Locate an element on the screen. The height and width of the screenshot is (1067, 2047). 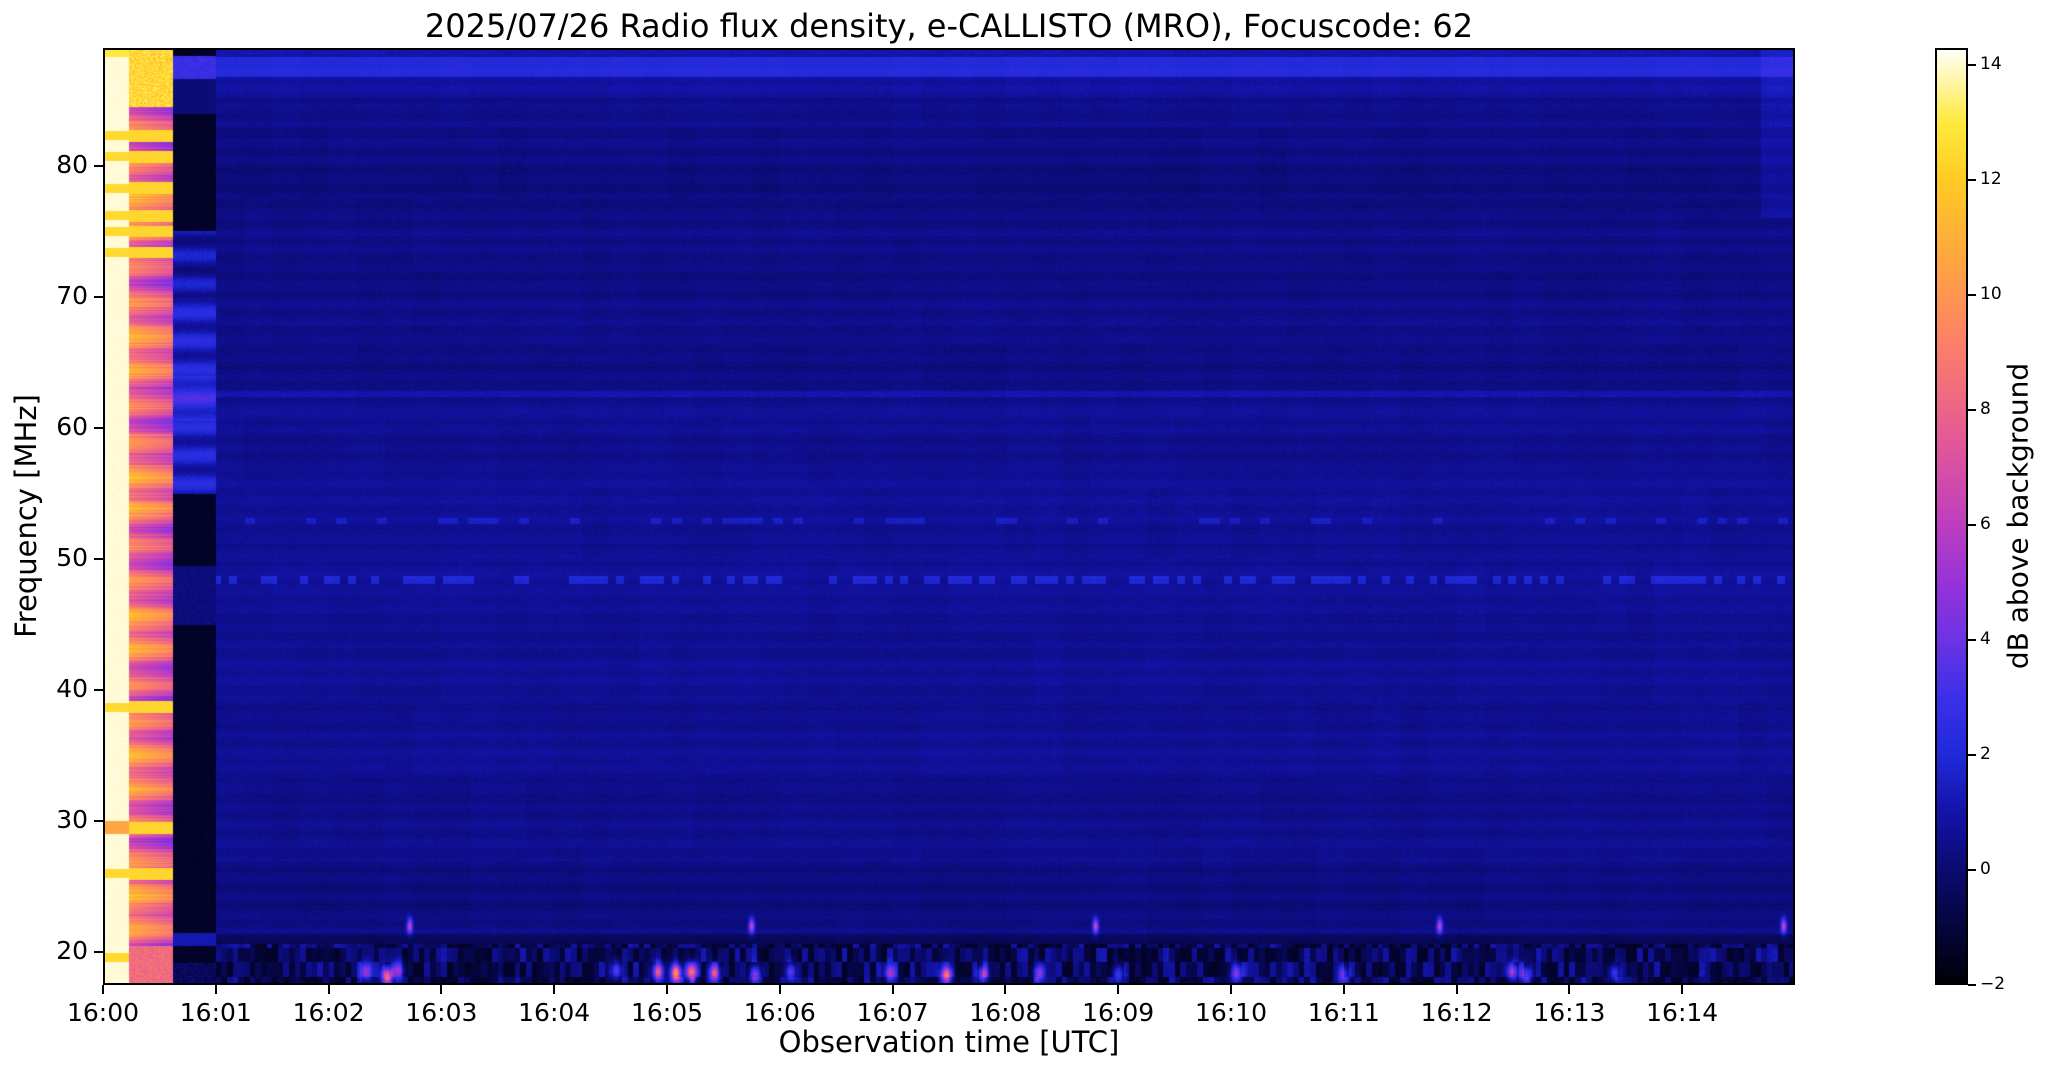
x-tick-label: 16:01 is located at coordinates (215, 1012).